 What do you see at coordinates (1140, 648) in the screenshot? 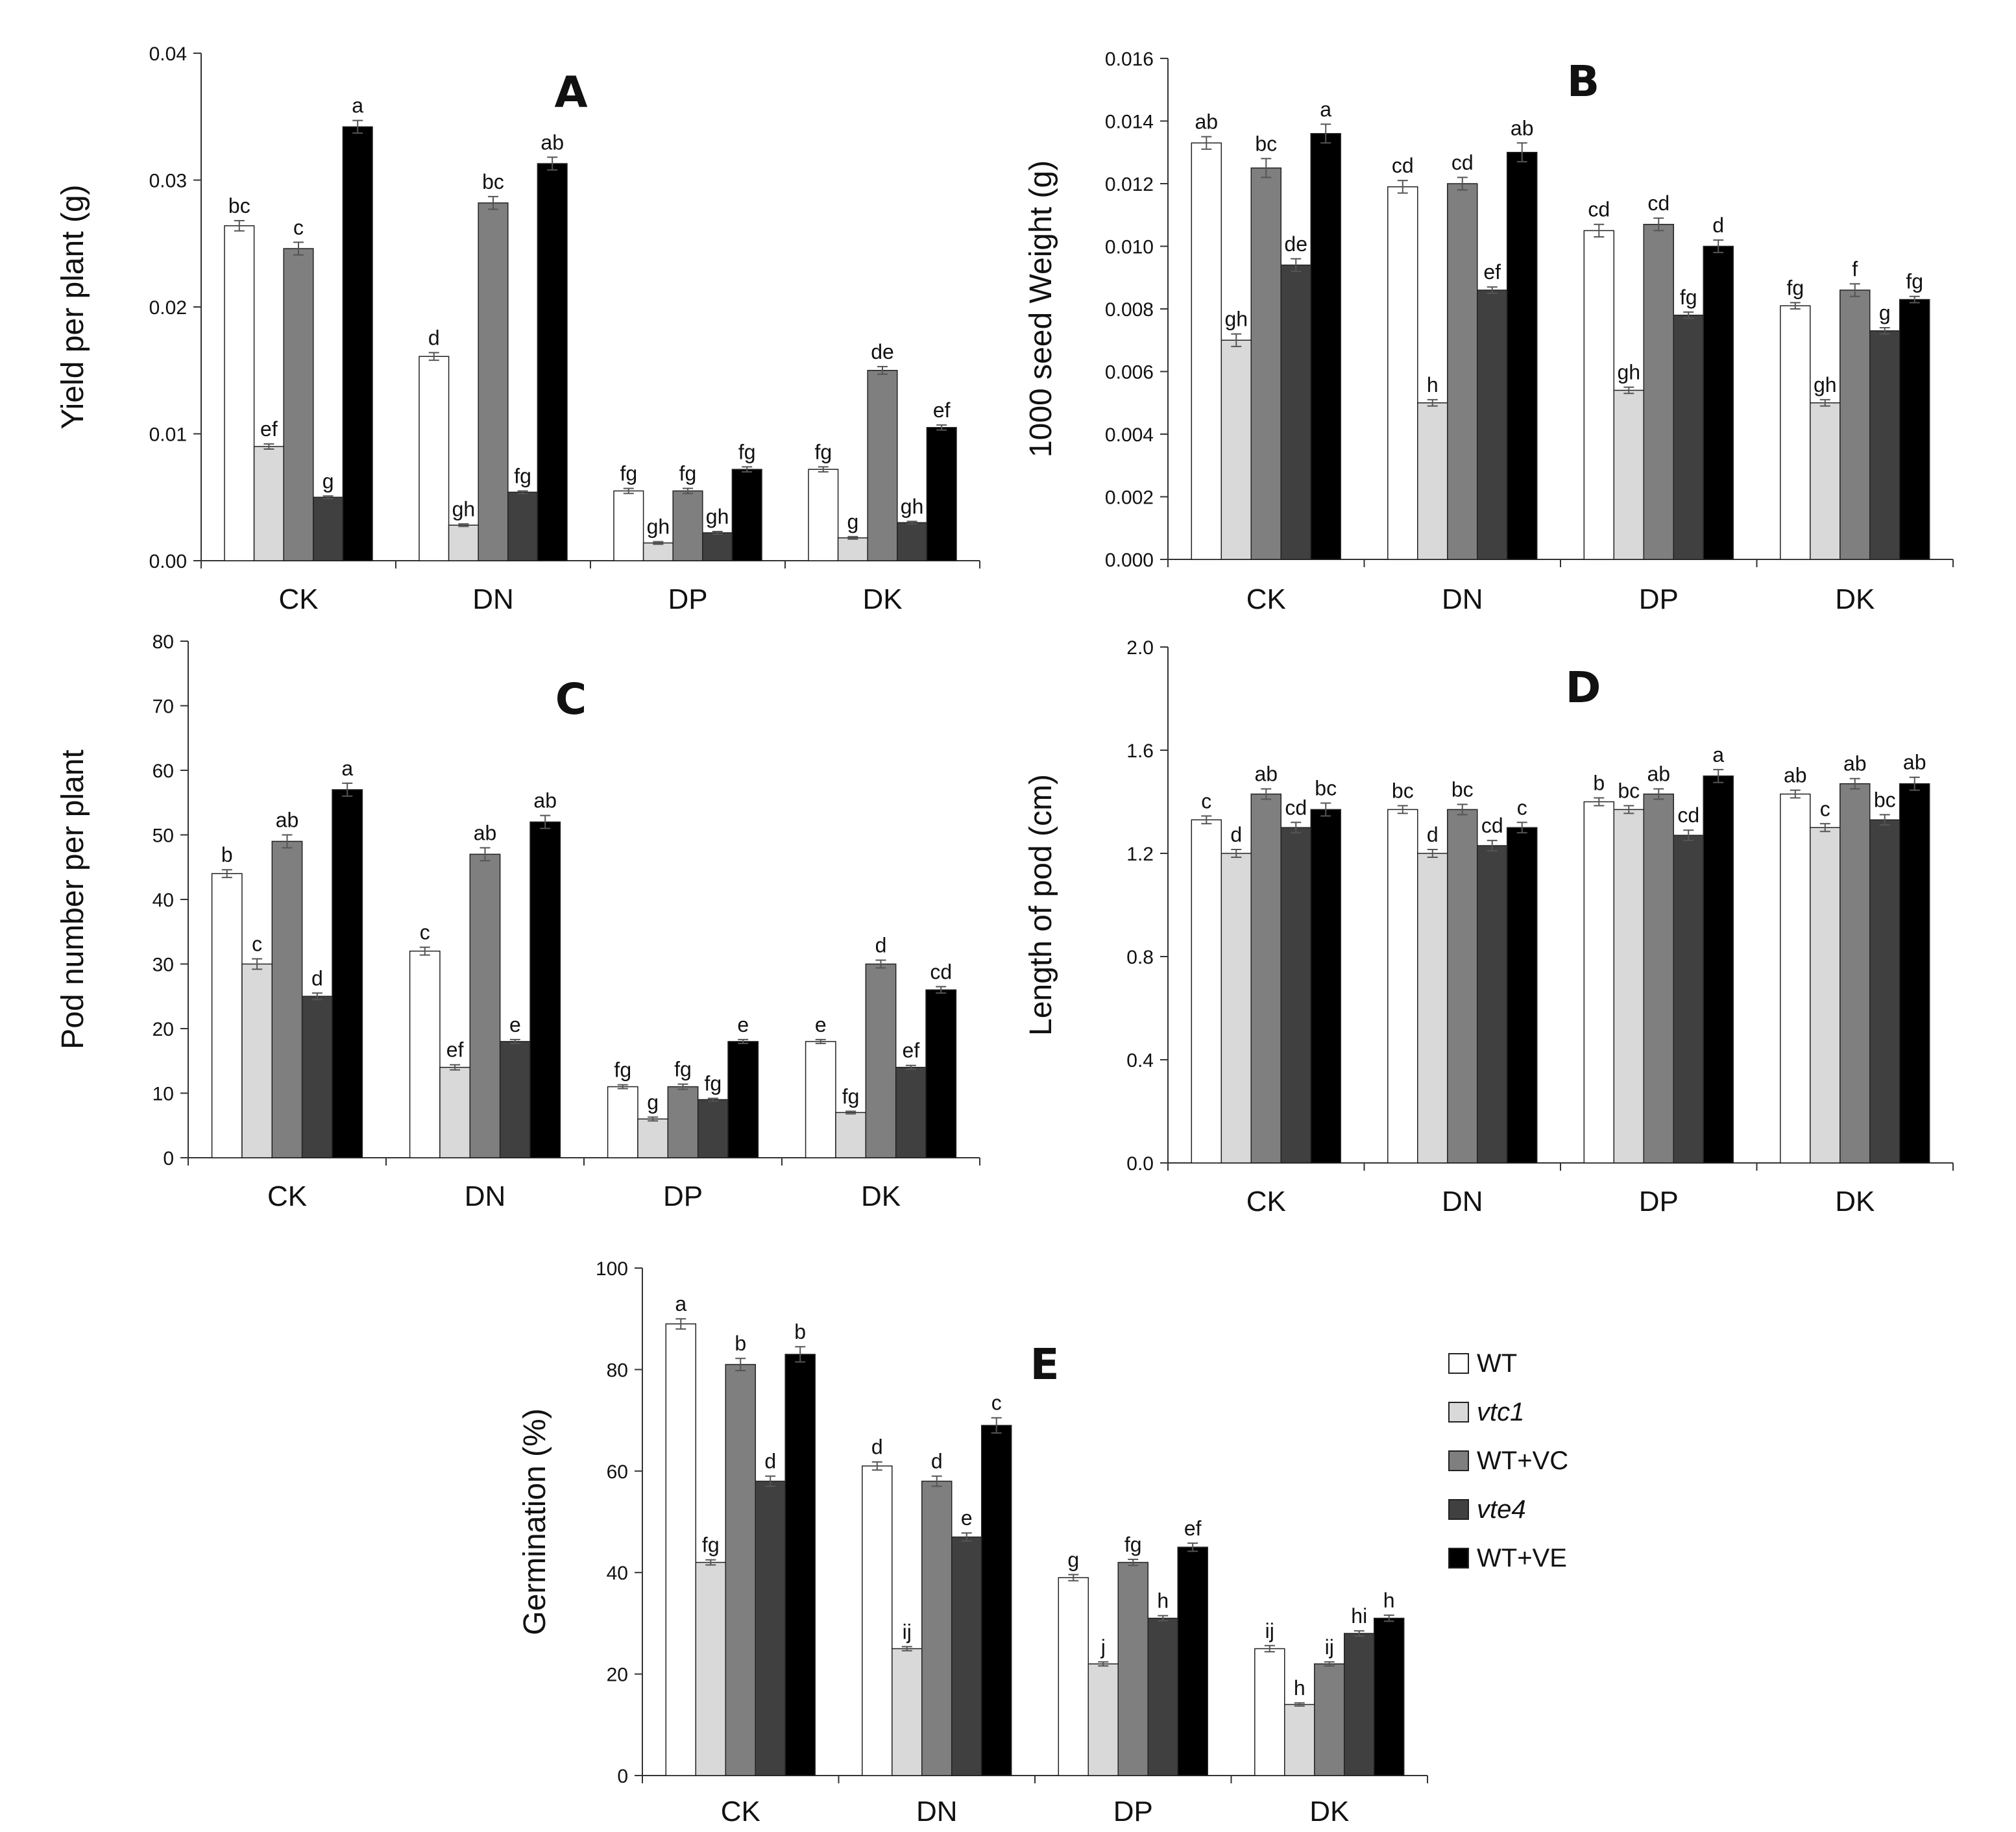
I see `y-tick-label: 2.0` at bounding box center [1140, 648].